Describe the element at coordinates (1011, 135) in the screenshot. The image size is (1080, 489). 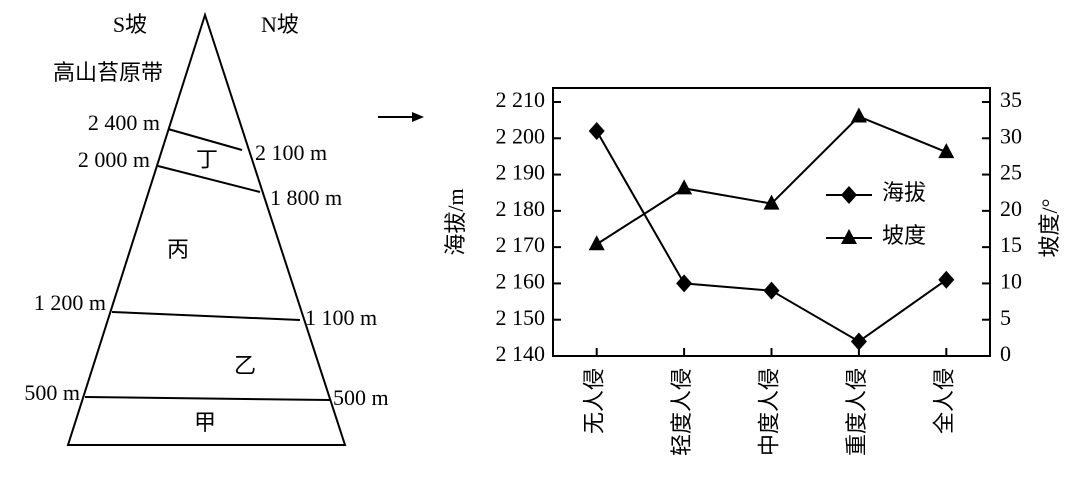
I see `y2-tick-label: 30` at that location.